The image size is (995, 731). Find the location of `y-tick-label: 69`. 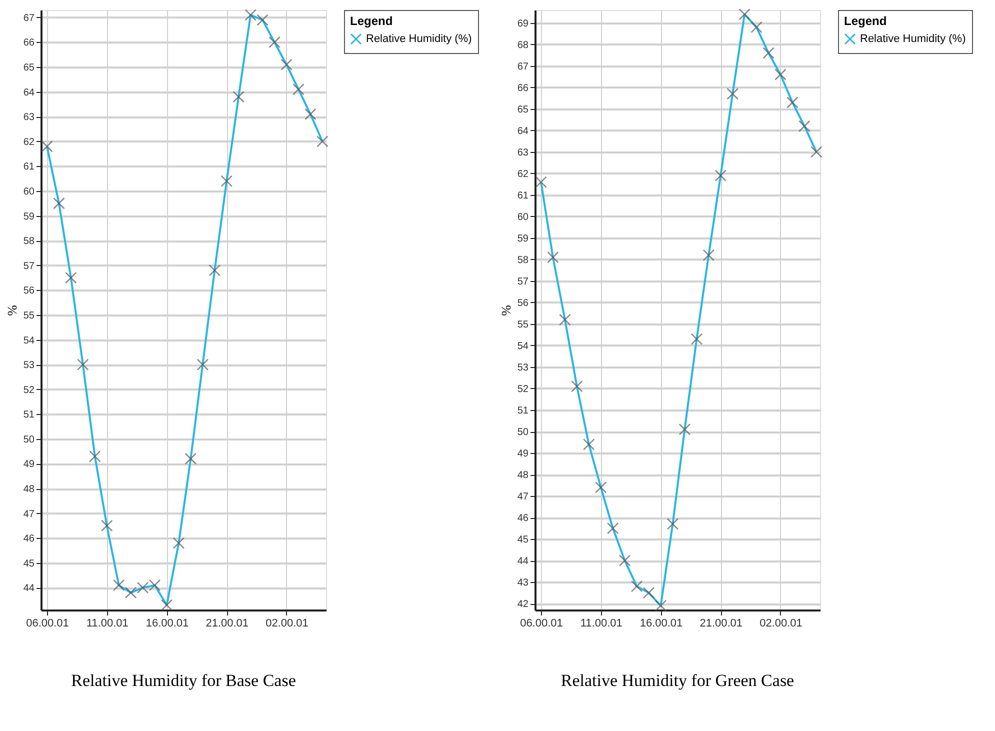

y-tick-label: 69 is located at coordinates (523, 24).